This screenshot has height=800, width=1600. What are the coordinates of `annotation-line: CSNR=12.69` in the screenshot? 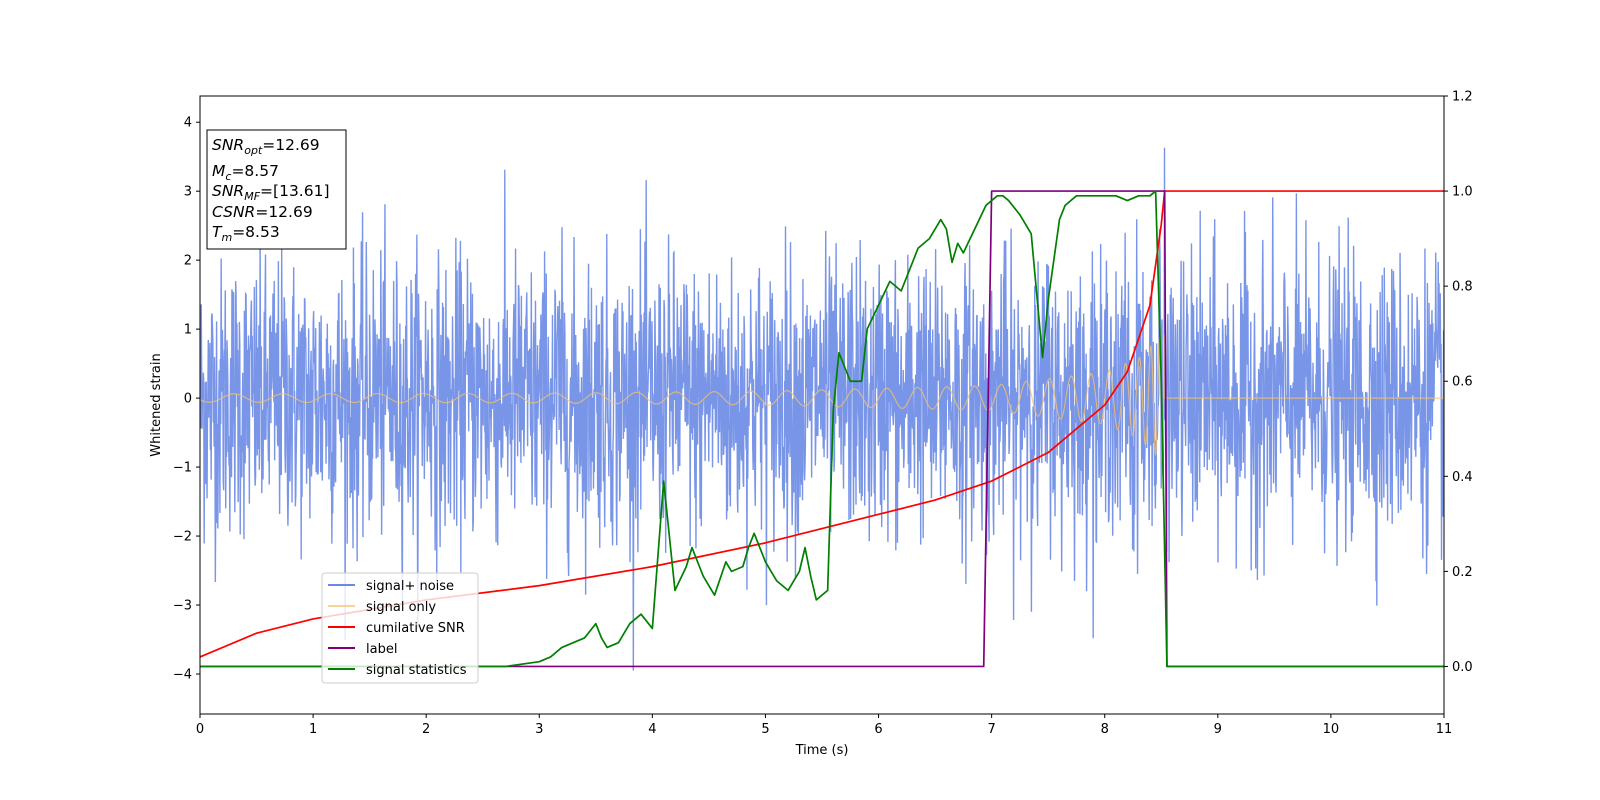 It's located at (262, 212).